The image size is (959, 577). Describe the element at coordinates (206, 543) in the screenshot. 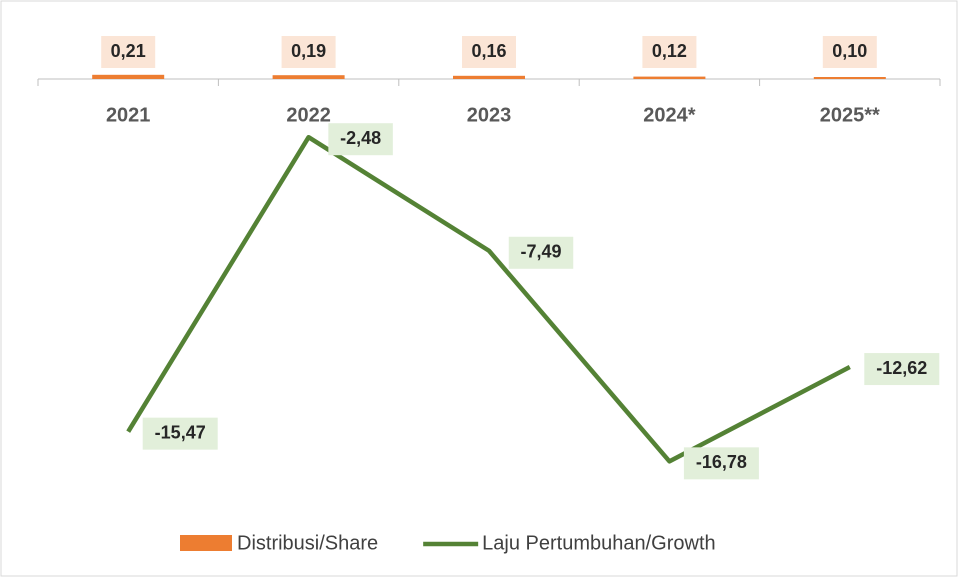

I see `legend-swatch` at that location.